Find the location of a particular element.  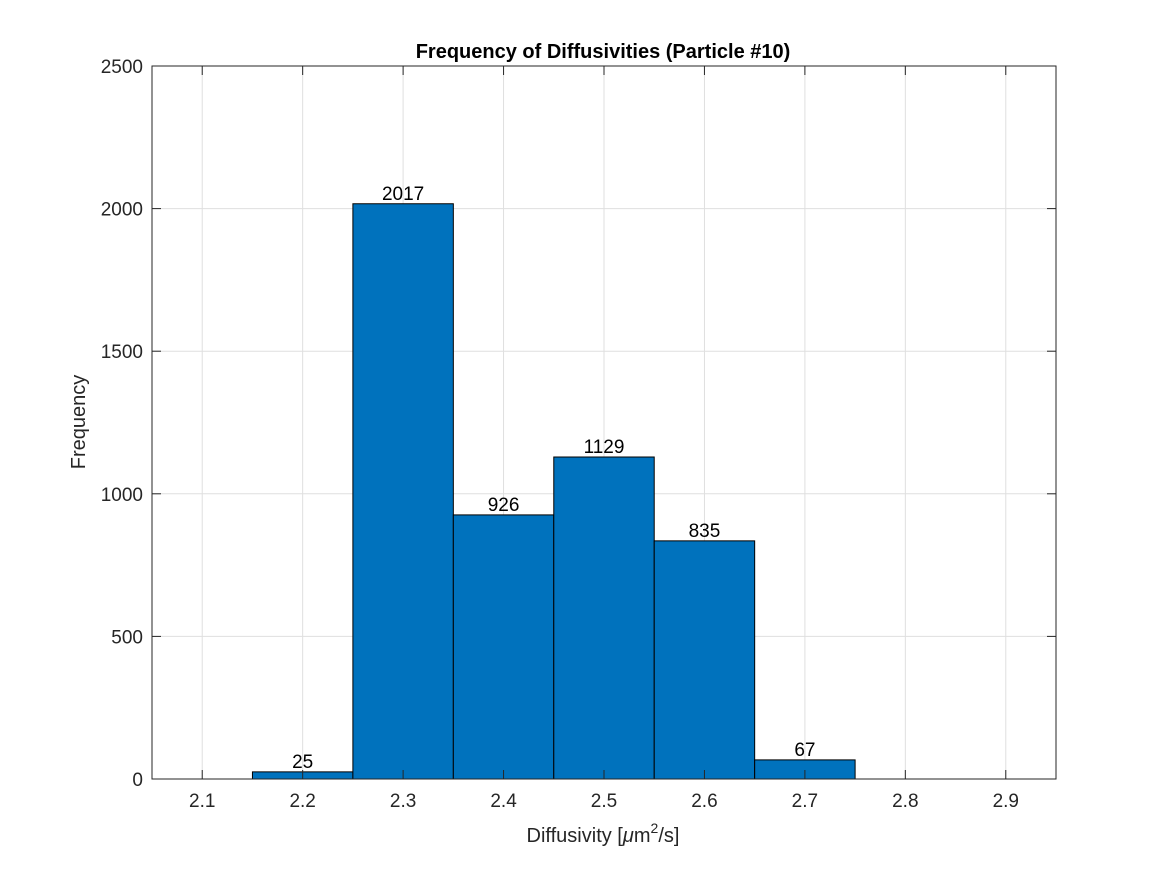

bar-value-label: 67 is located at coordinates (804, 750).